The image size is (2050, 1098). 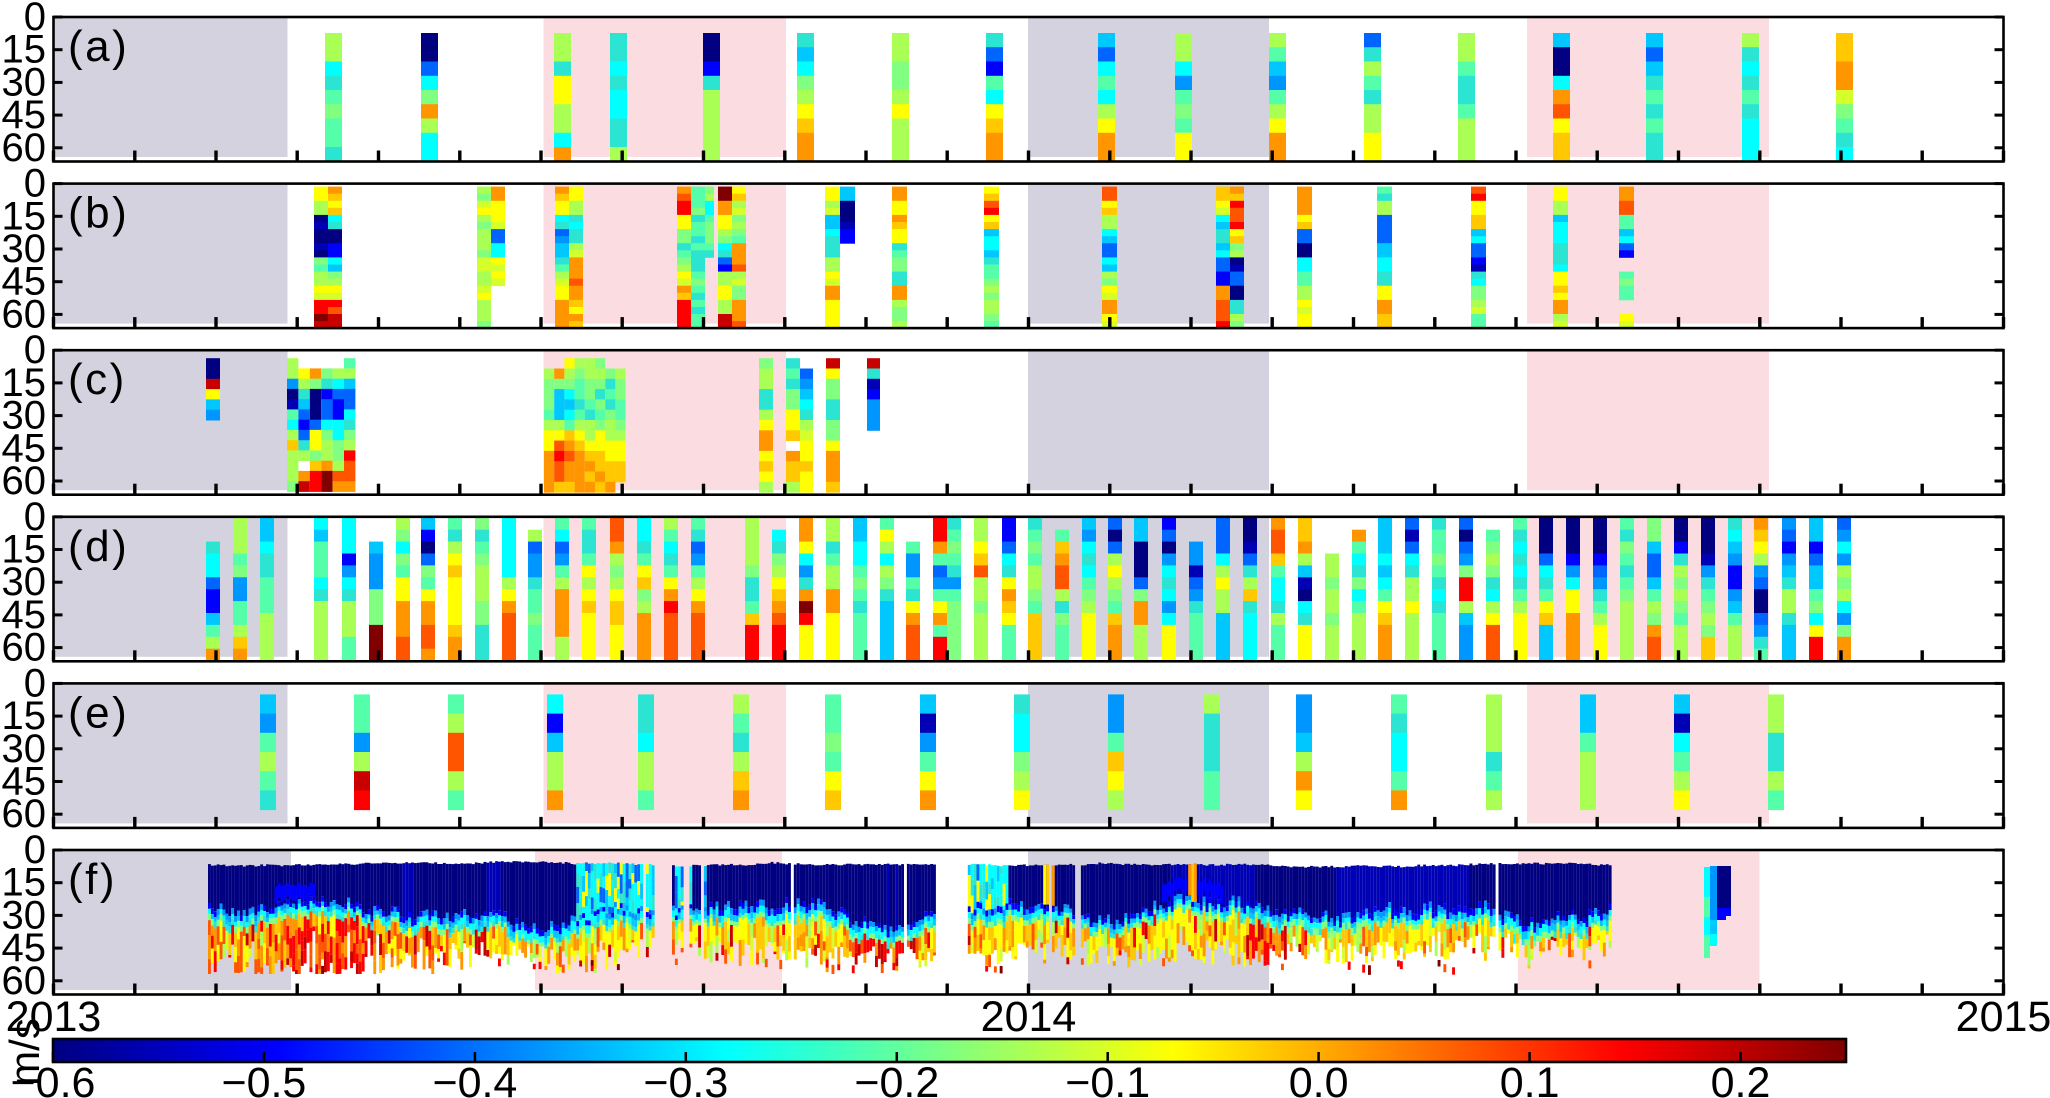 I want to click on svg-text: −0.2, so click(x=896, y=1078).